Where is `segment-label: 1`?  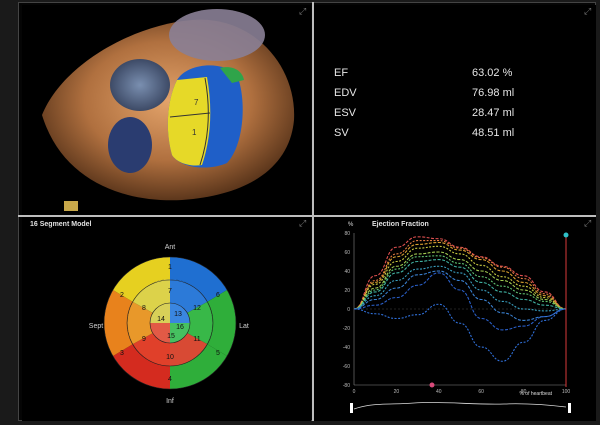 segment-label: 1 is located at coordinates (170, 267).